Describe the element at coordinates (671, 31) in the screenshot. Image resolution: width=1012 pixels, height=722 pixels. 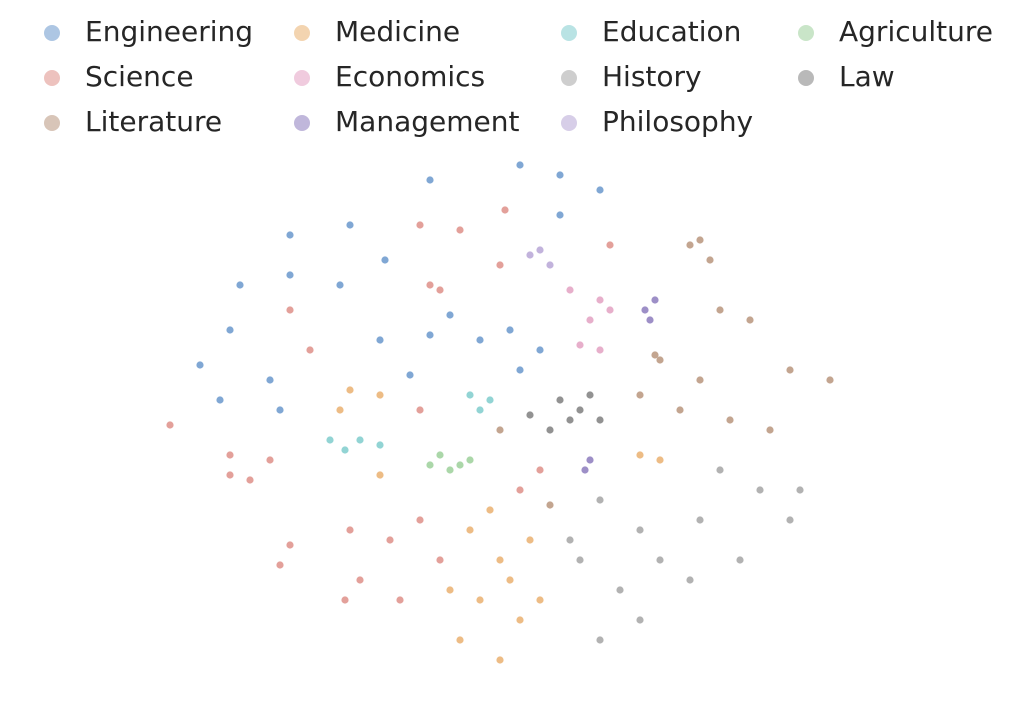
I see `legend-label: Education` at that location.